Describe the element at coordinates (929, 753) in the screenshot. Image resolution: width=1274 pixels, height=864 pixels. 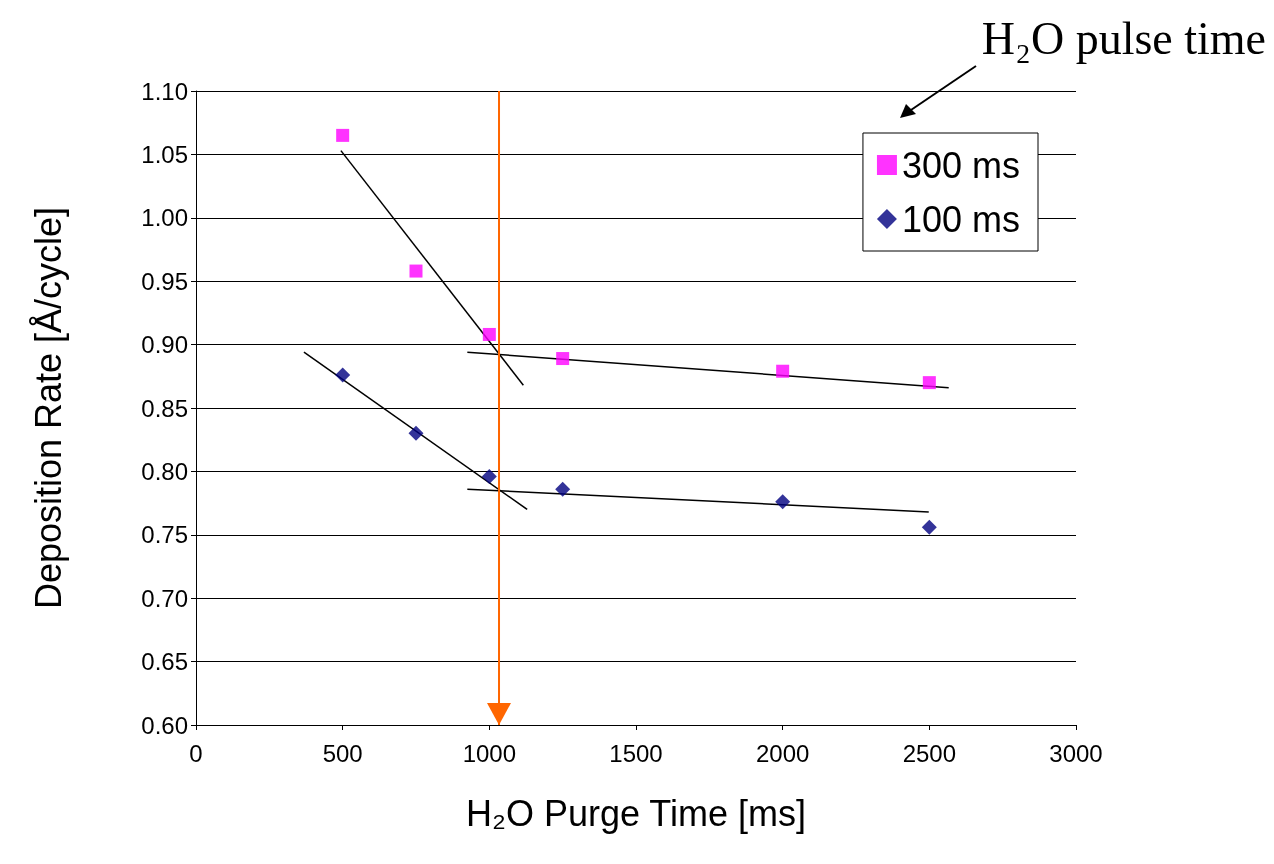
I see `x-tick-label: 2500` at that location.